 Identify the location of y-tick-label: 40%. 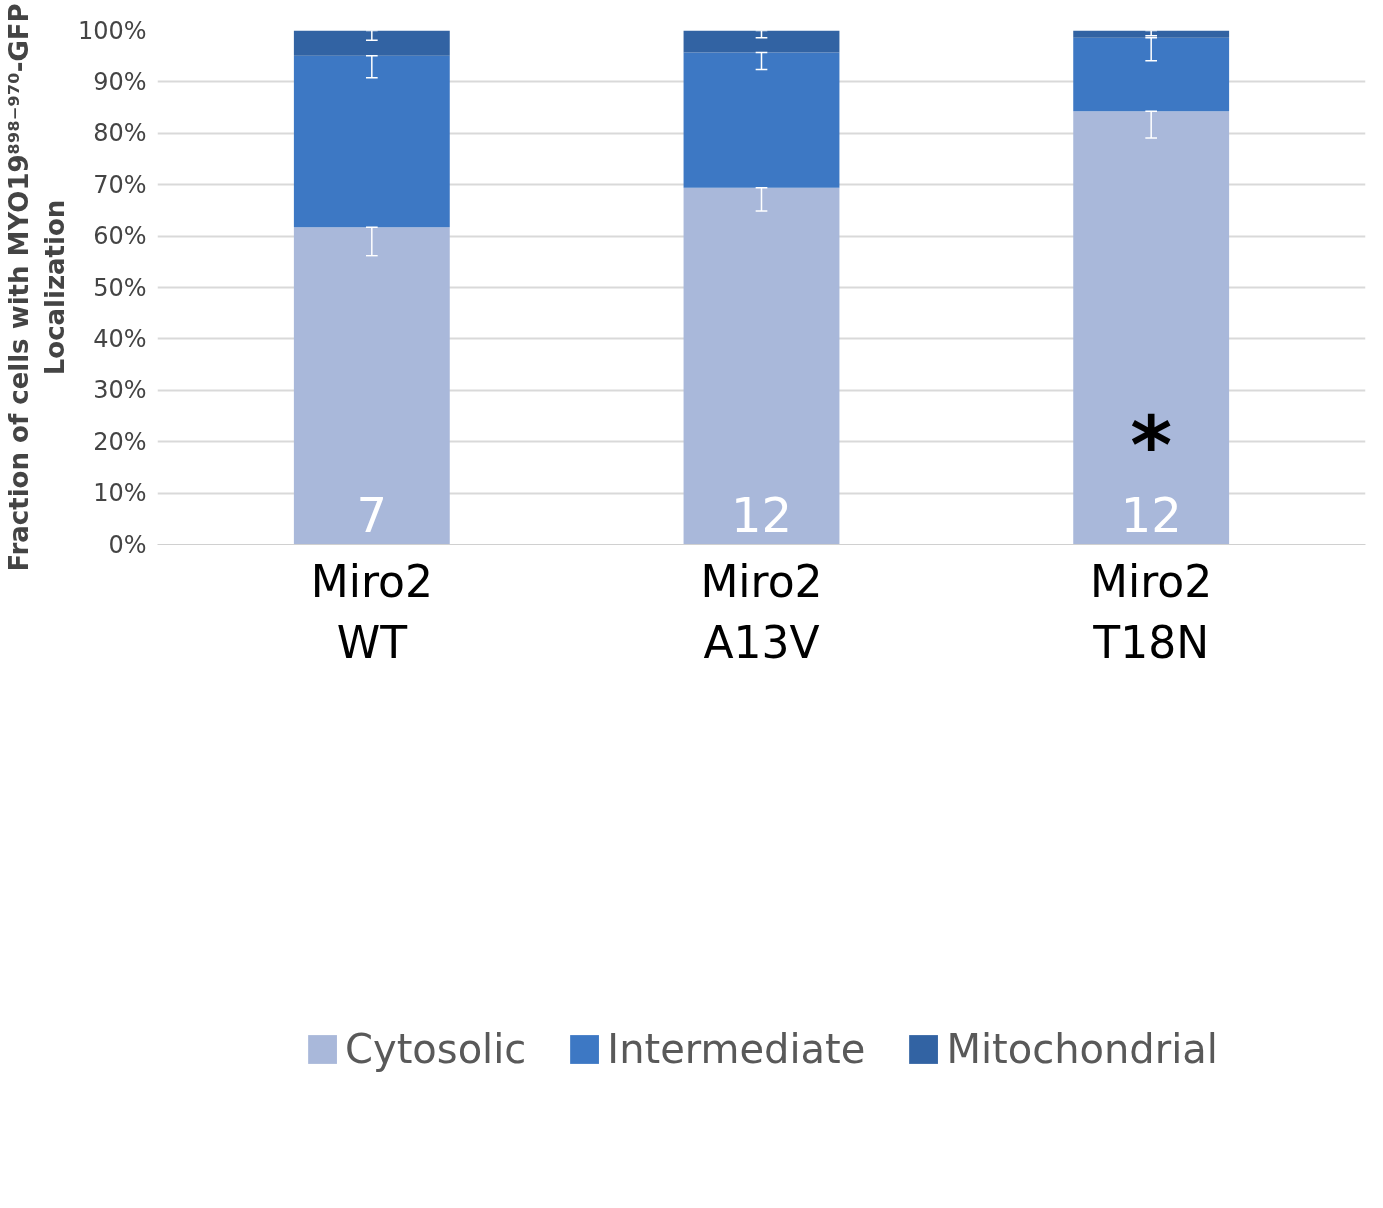
(120, 338).